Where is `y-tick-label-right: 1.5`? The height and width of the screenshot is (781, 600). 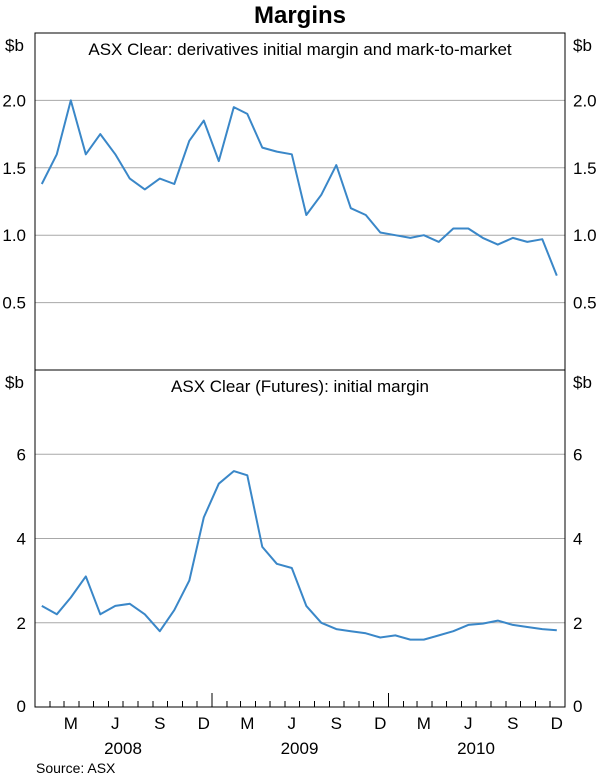 y-tick-label-right: 1.5 is located at coordinates (585, 168).